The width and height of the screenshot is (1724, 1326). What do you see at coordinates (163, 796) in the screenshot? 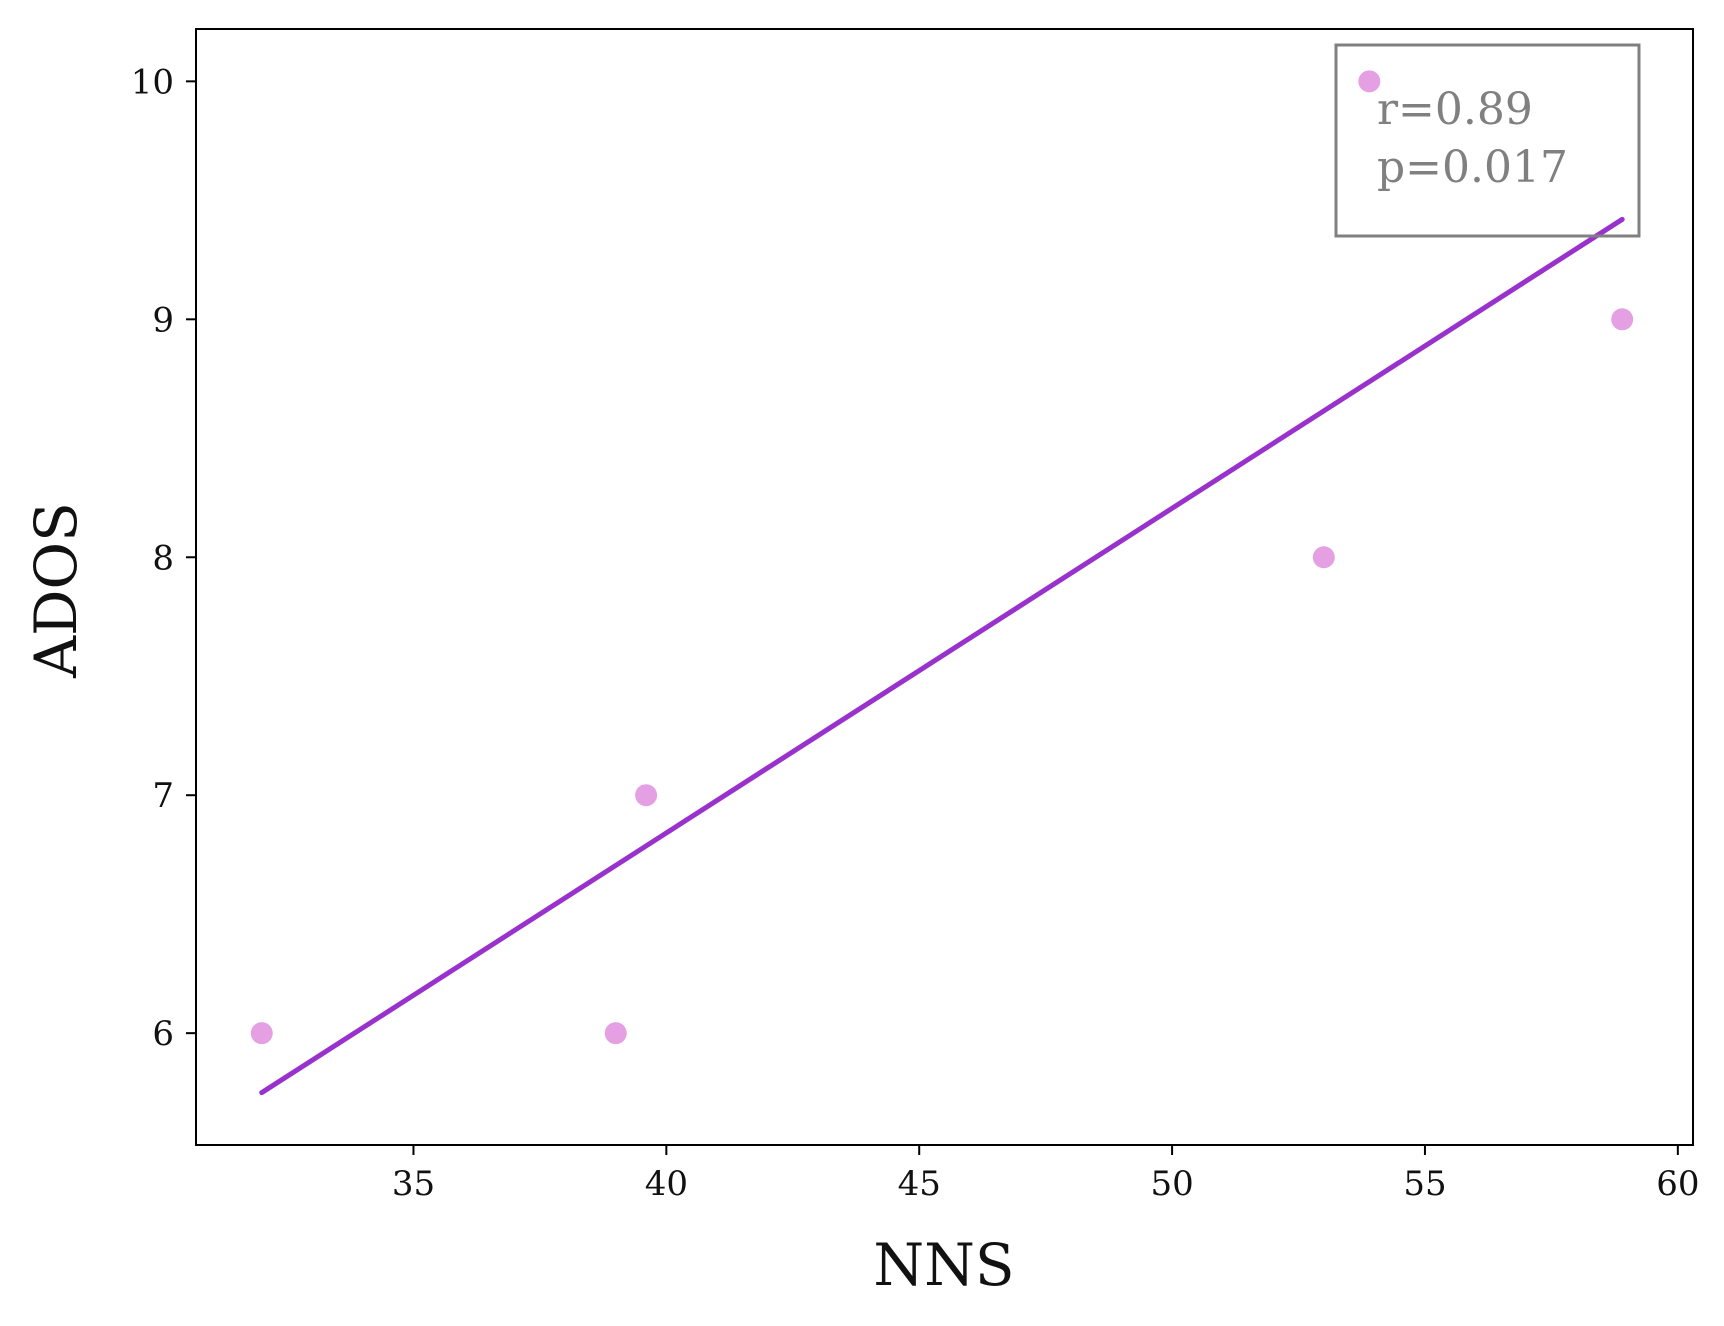
I see `y-tick-label: 7` at bounding box center [163, 796].